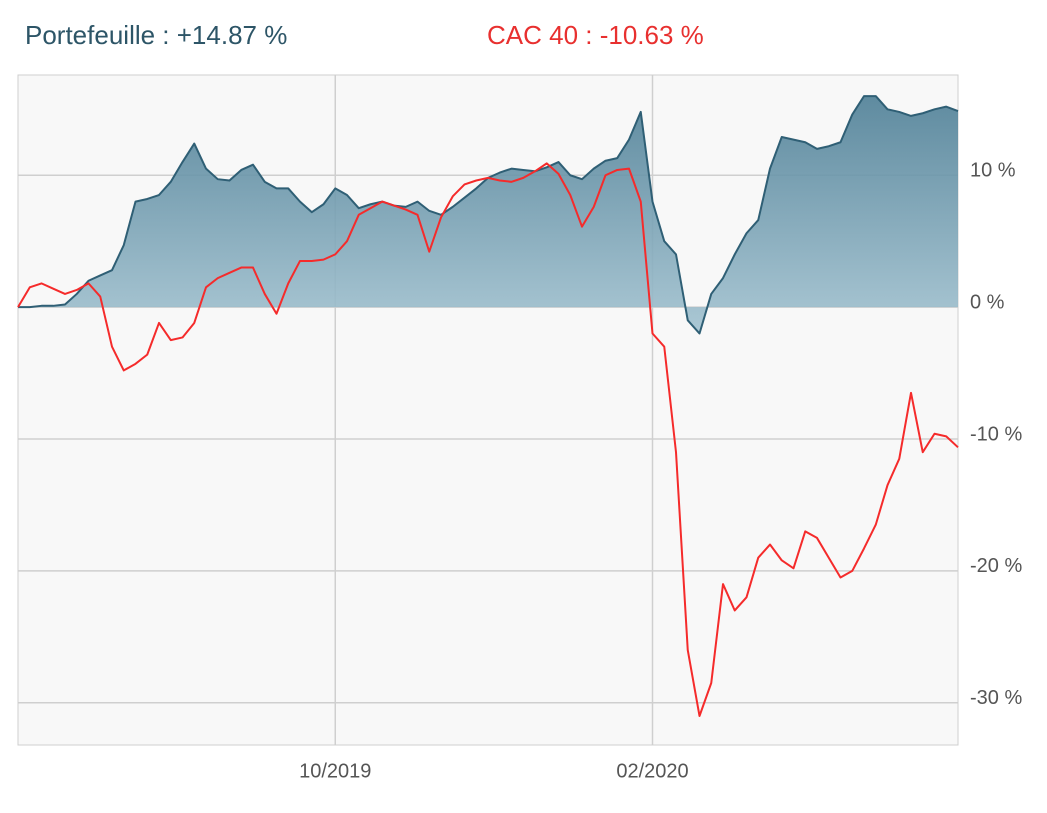  Describe the element at coordinates (996, 434) in the screenshot. I see `y-tick-label: -10 %` at that location.